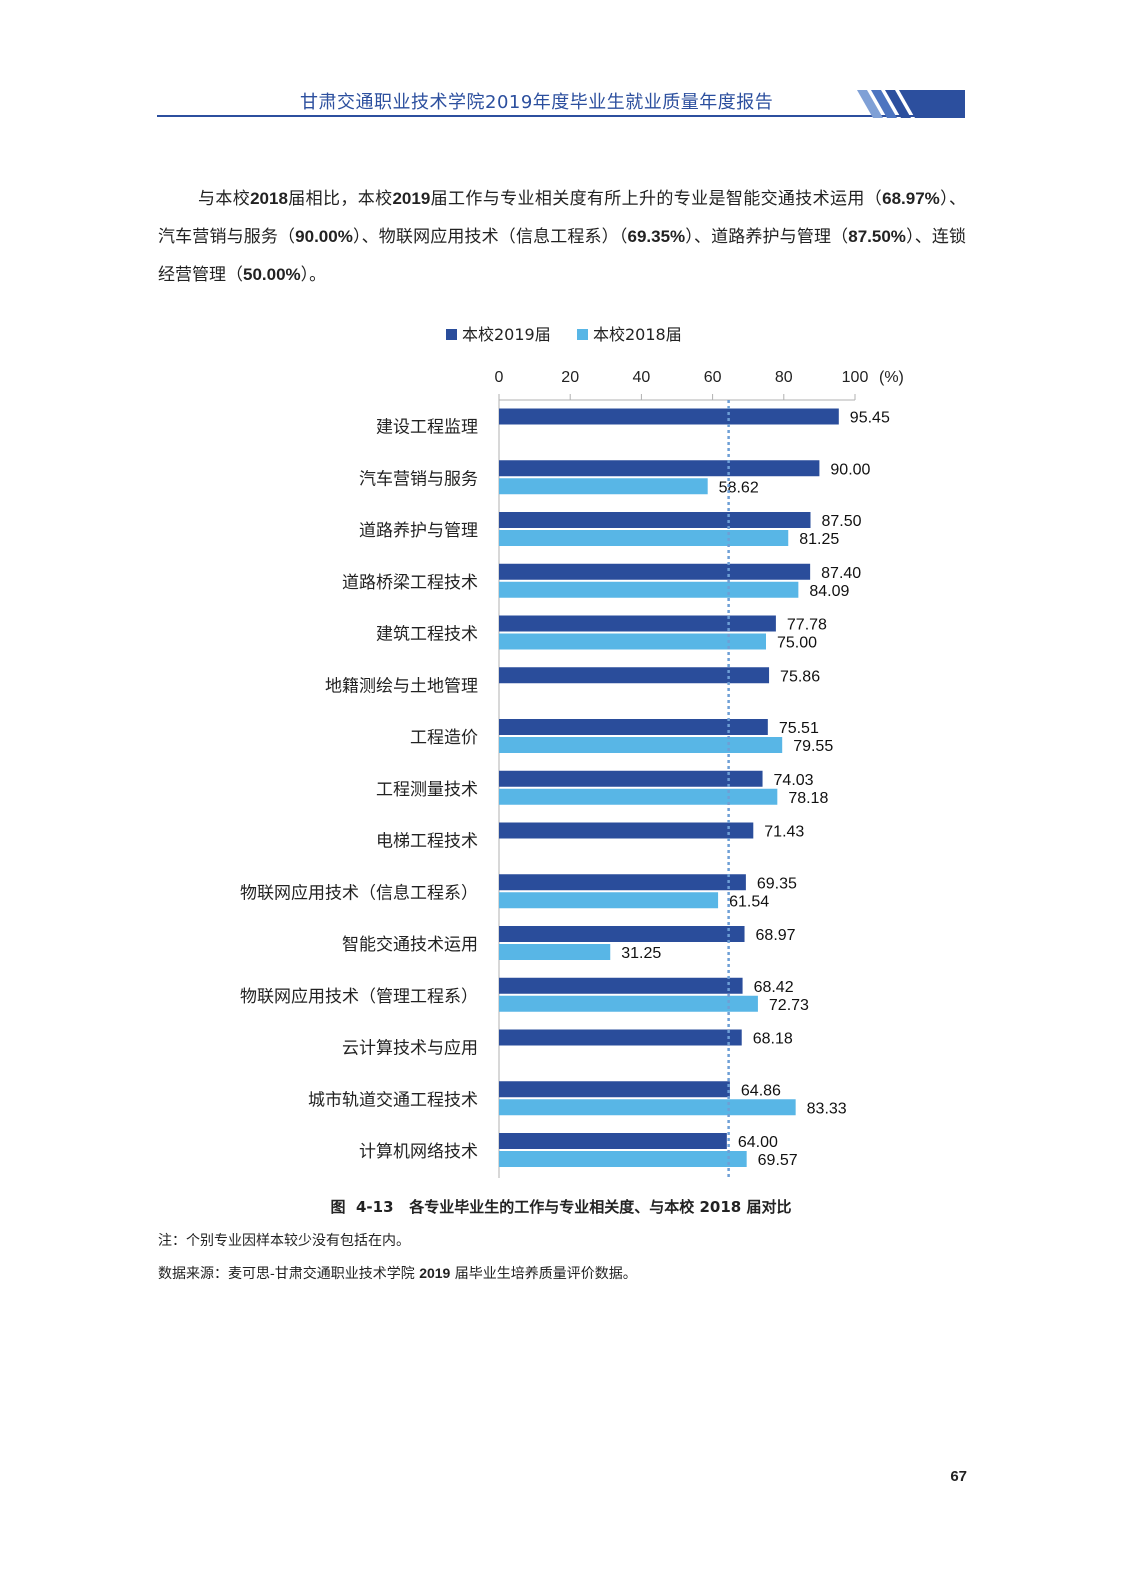 This screenshot has height=1587, width=1122. I want to click on data-label: 61.54, so click(749, 901).